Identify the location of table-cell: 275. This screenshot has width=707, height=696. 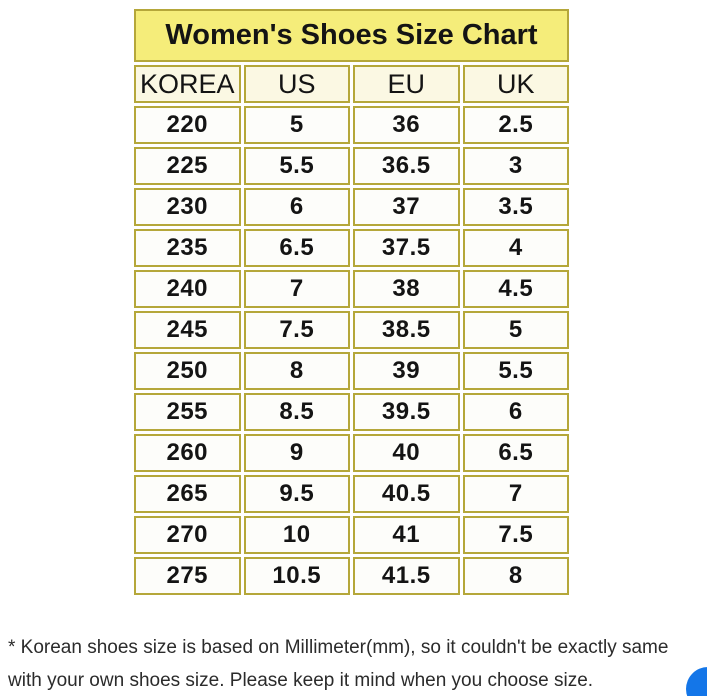
(187, 576).